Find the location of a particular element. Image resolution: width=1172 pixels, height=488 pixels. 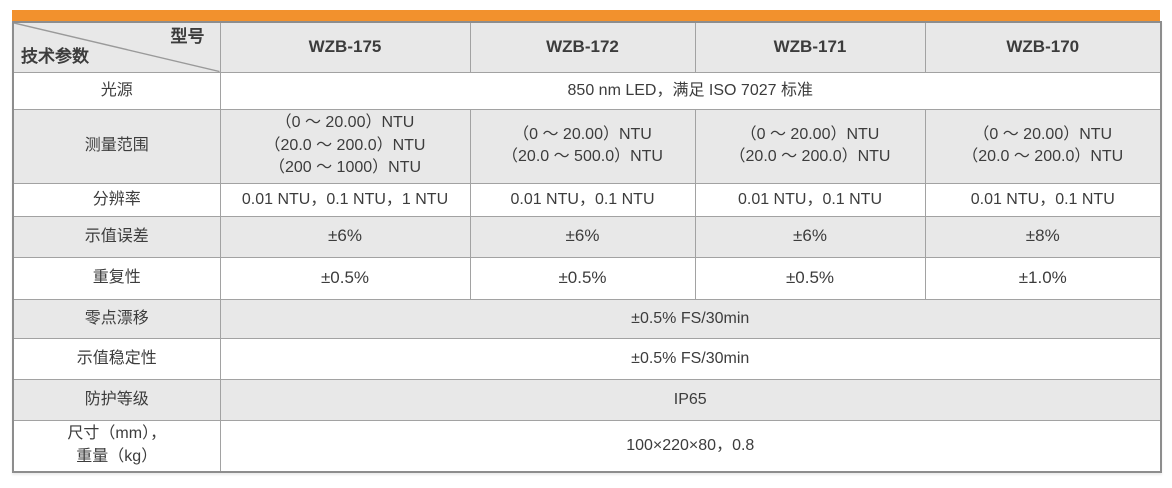

cell-repeat-wzb-171: ±0.5% is located at coordinates (810, 278).